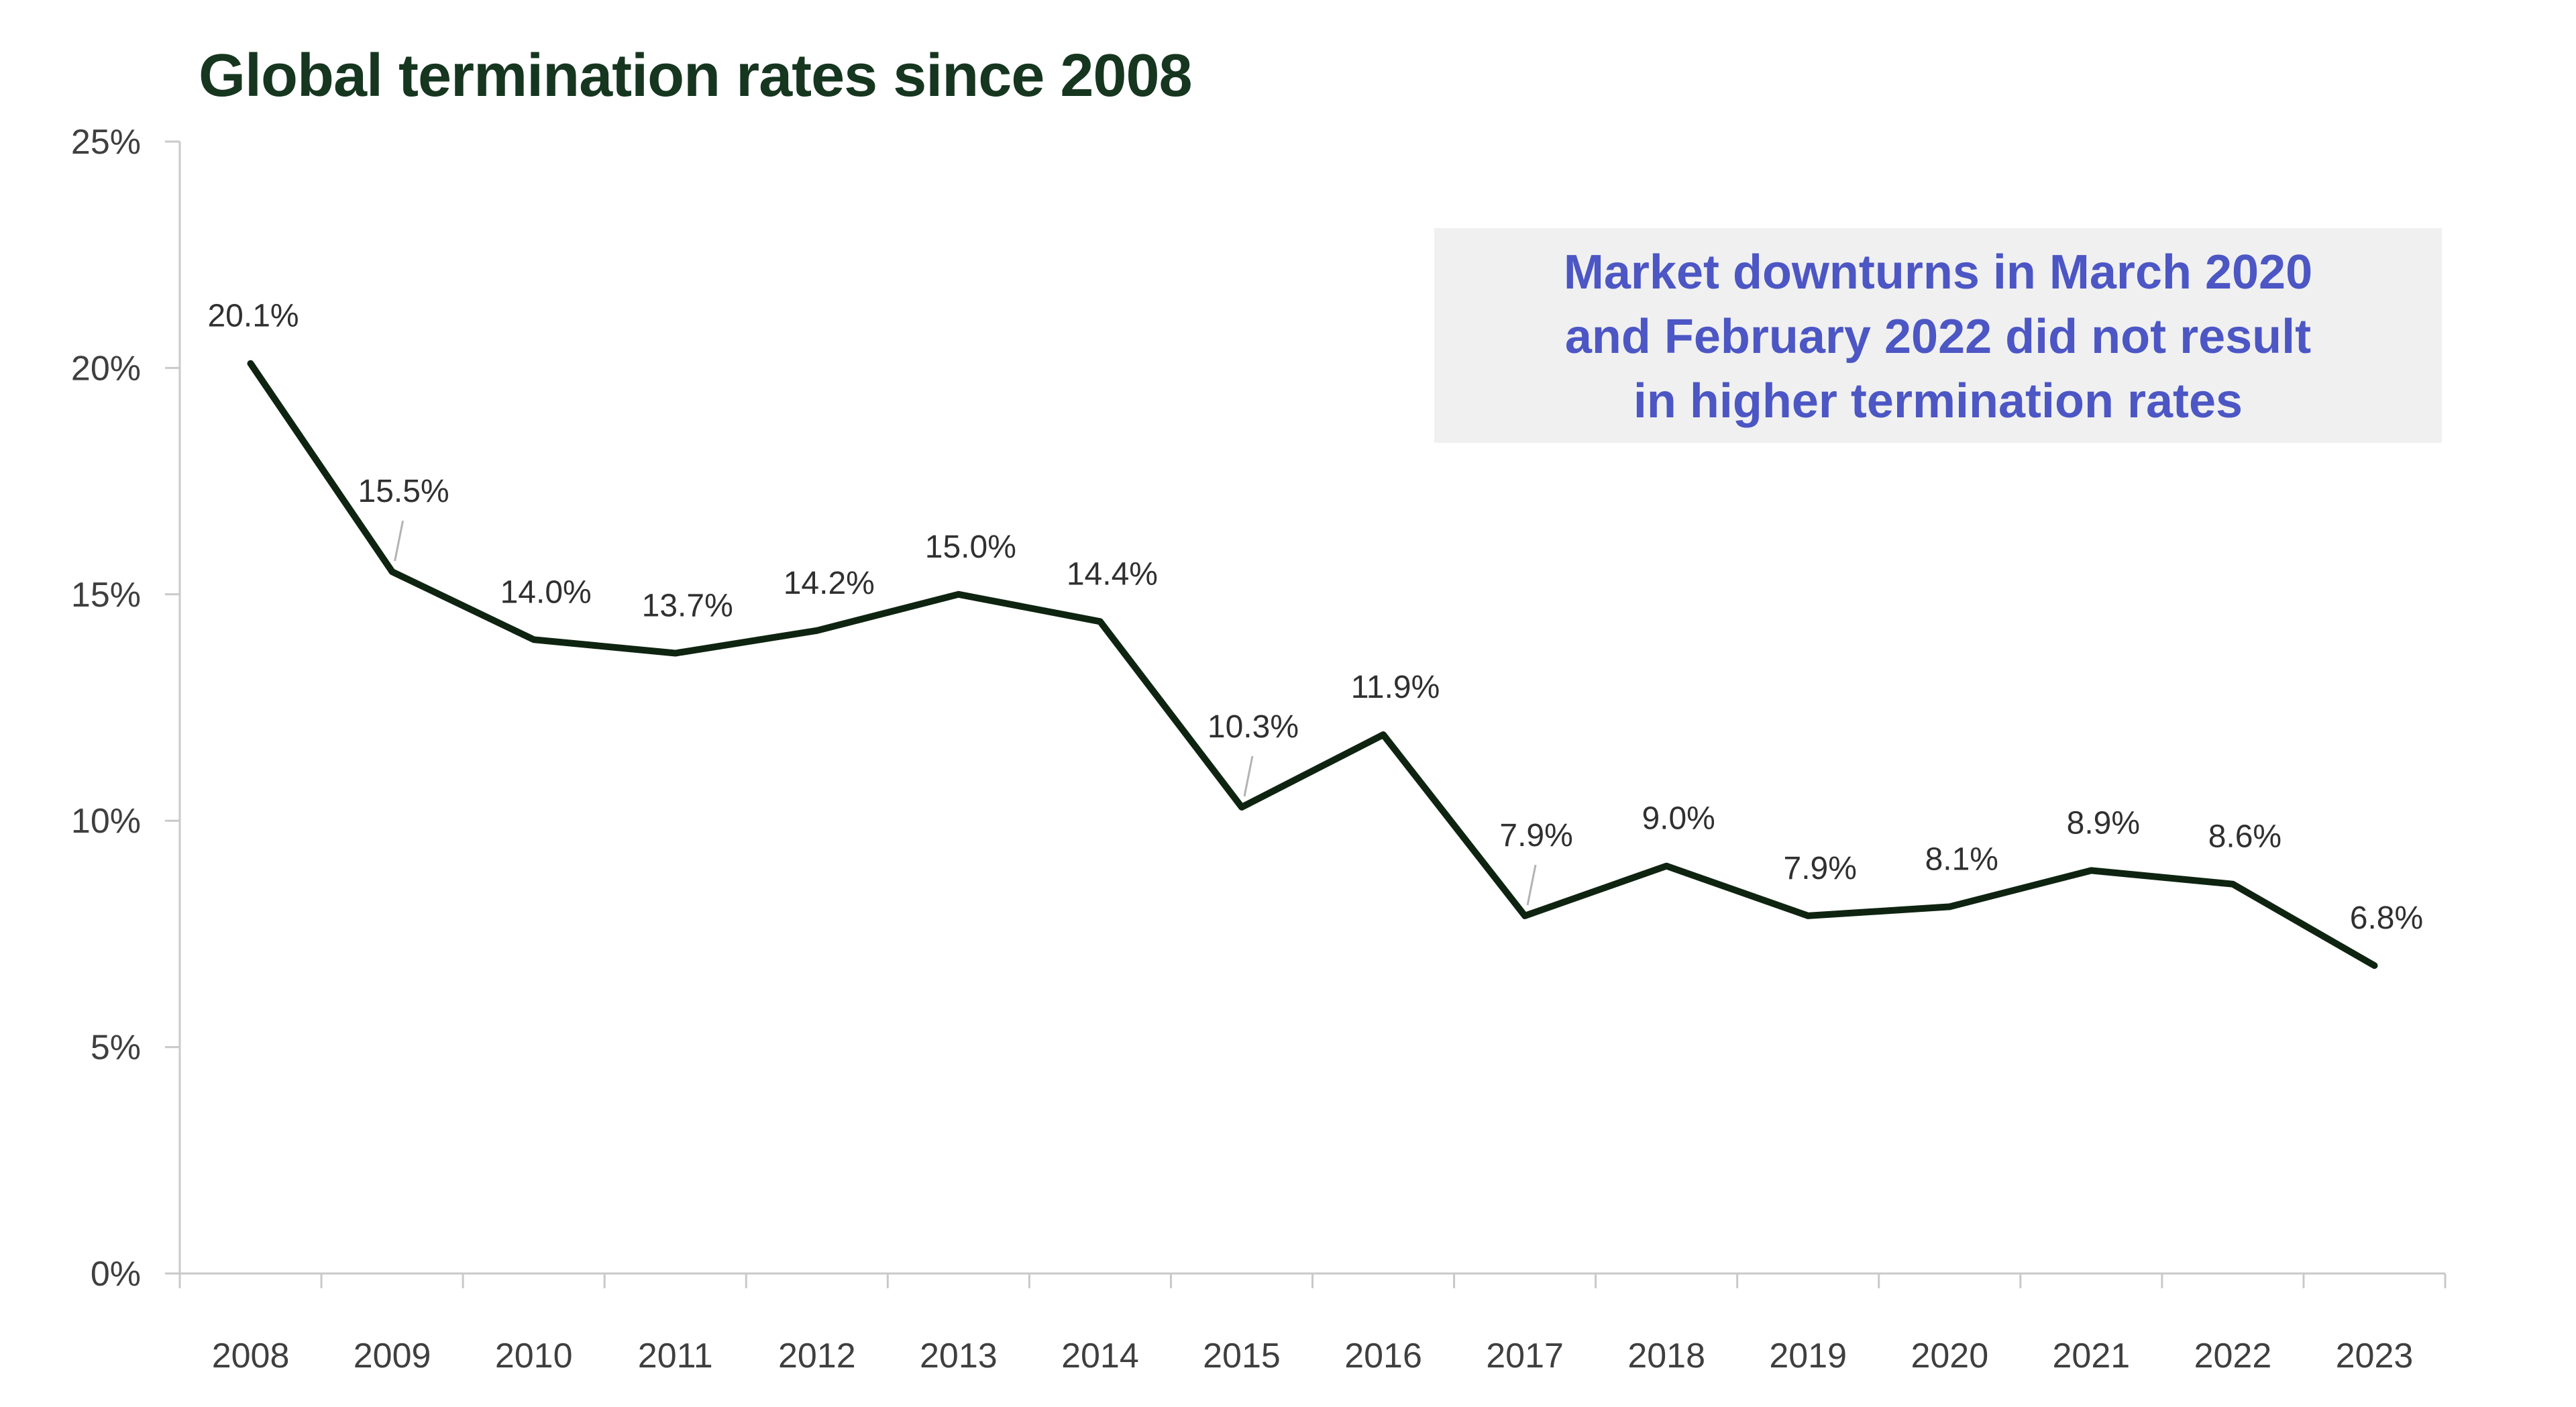 The width and height of the screenshot is (2576, 1407). I want to click on x-tick-label: 2010, so click(534, 1356).